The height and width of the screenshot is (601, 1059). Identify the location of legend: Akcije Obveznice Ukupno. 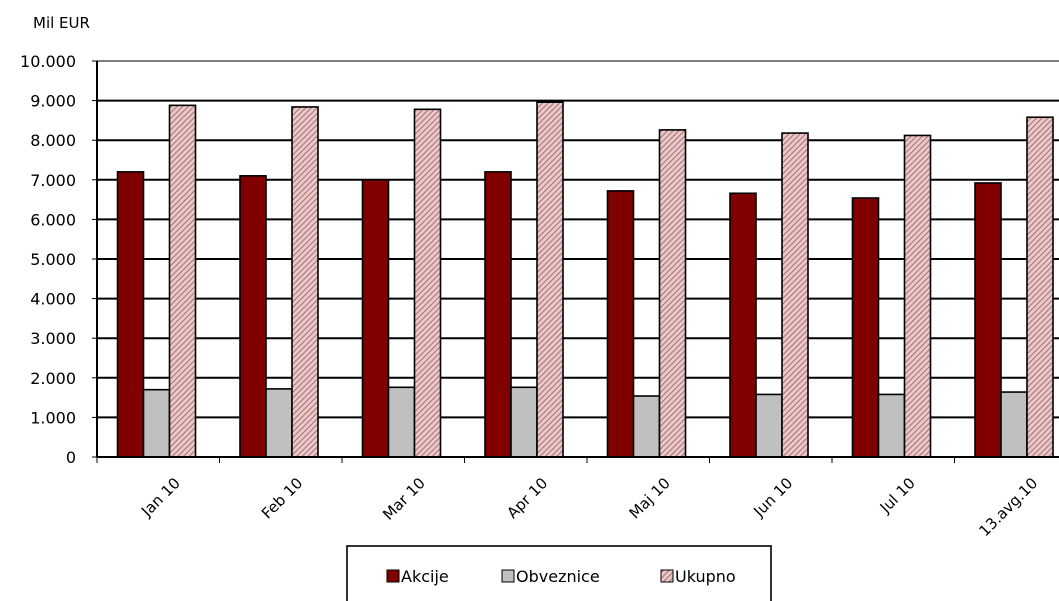
(559, 573).